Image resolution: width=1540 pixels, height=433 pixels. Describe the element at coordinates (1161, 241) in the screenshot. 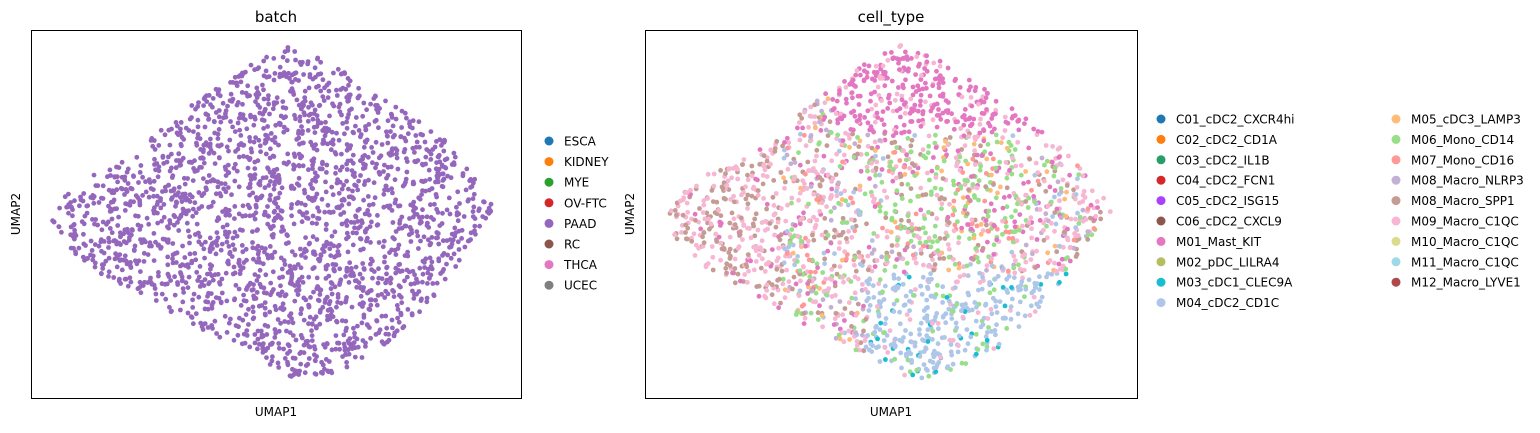

I see `cell-type-legend-marker` at that location.